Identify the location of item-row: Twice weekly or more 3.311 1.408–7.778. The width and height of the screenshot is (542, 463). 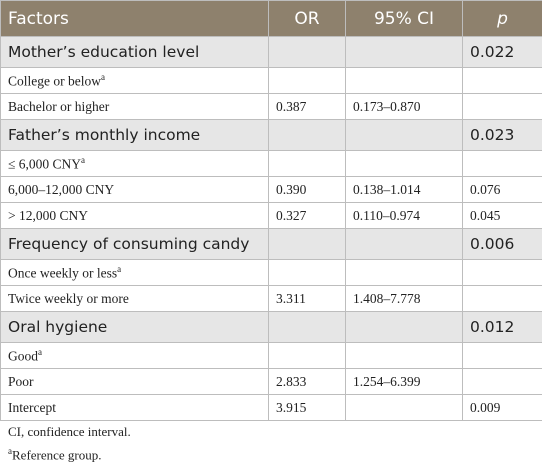
(271, 299).